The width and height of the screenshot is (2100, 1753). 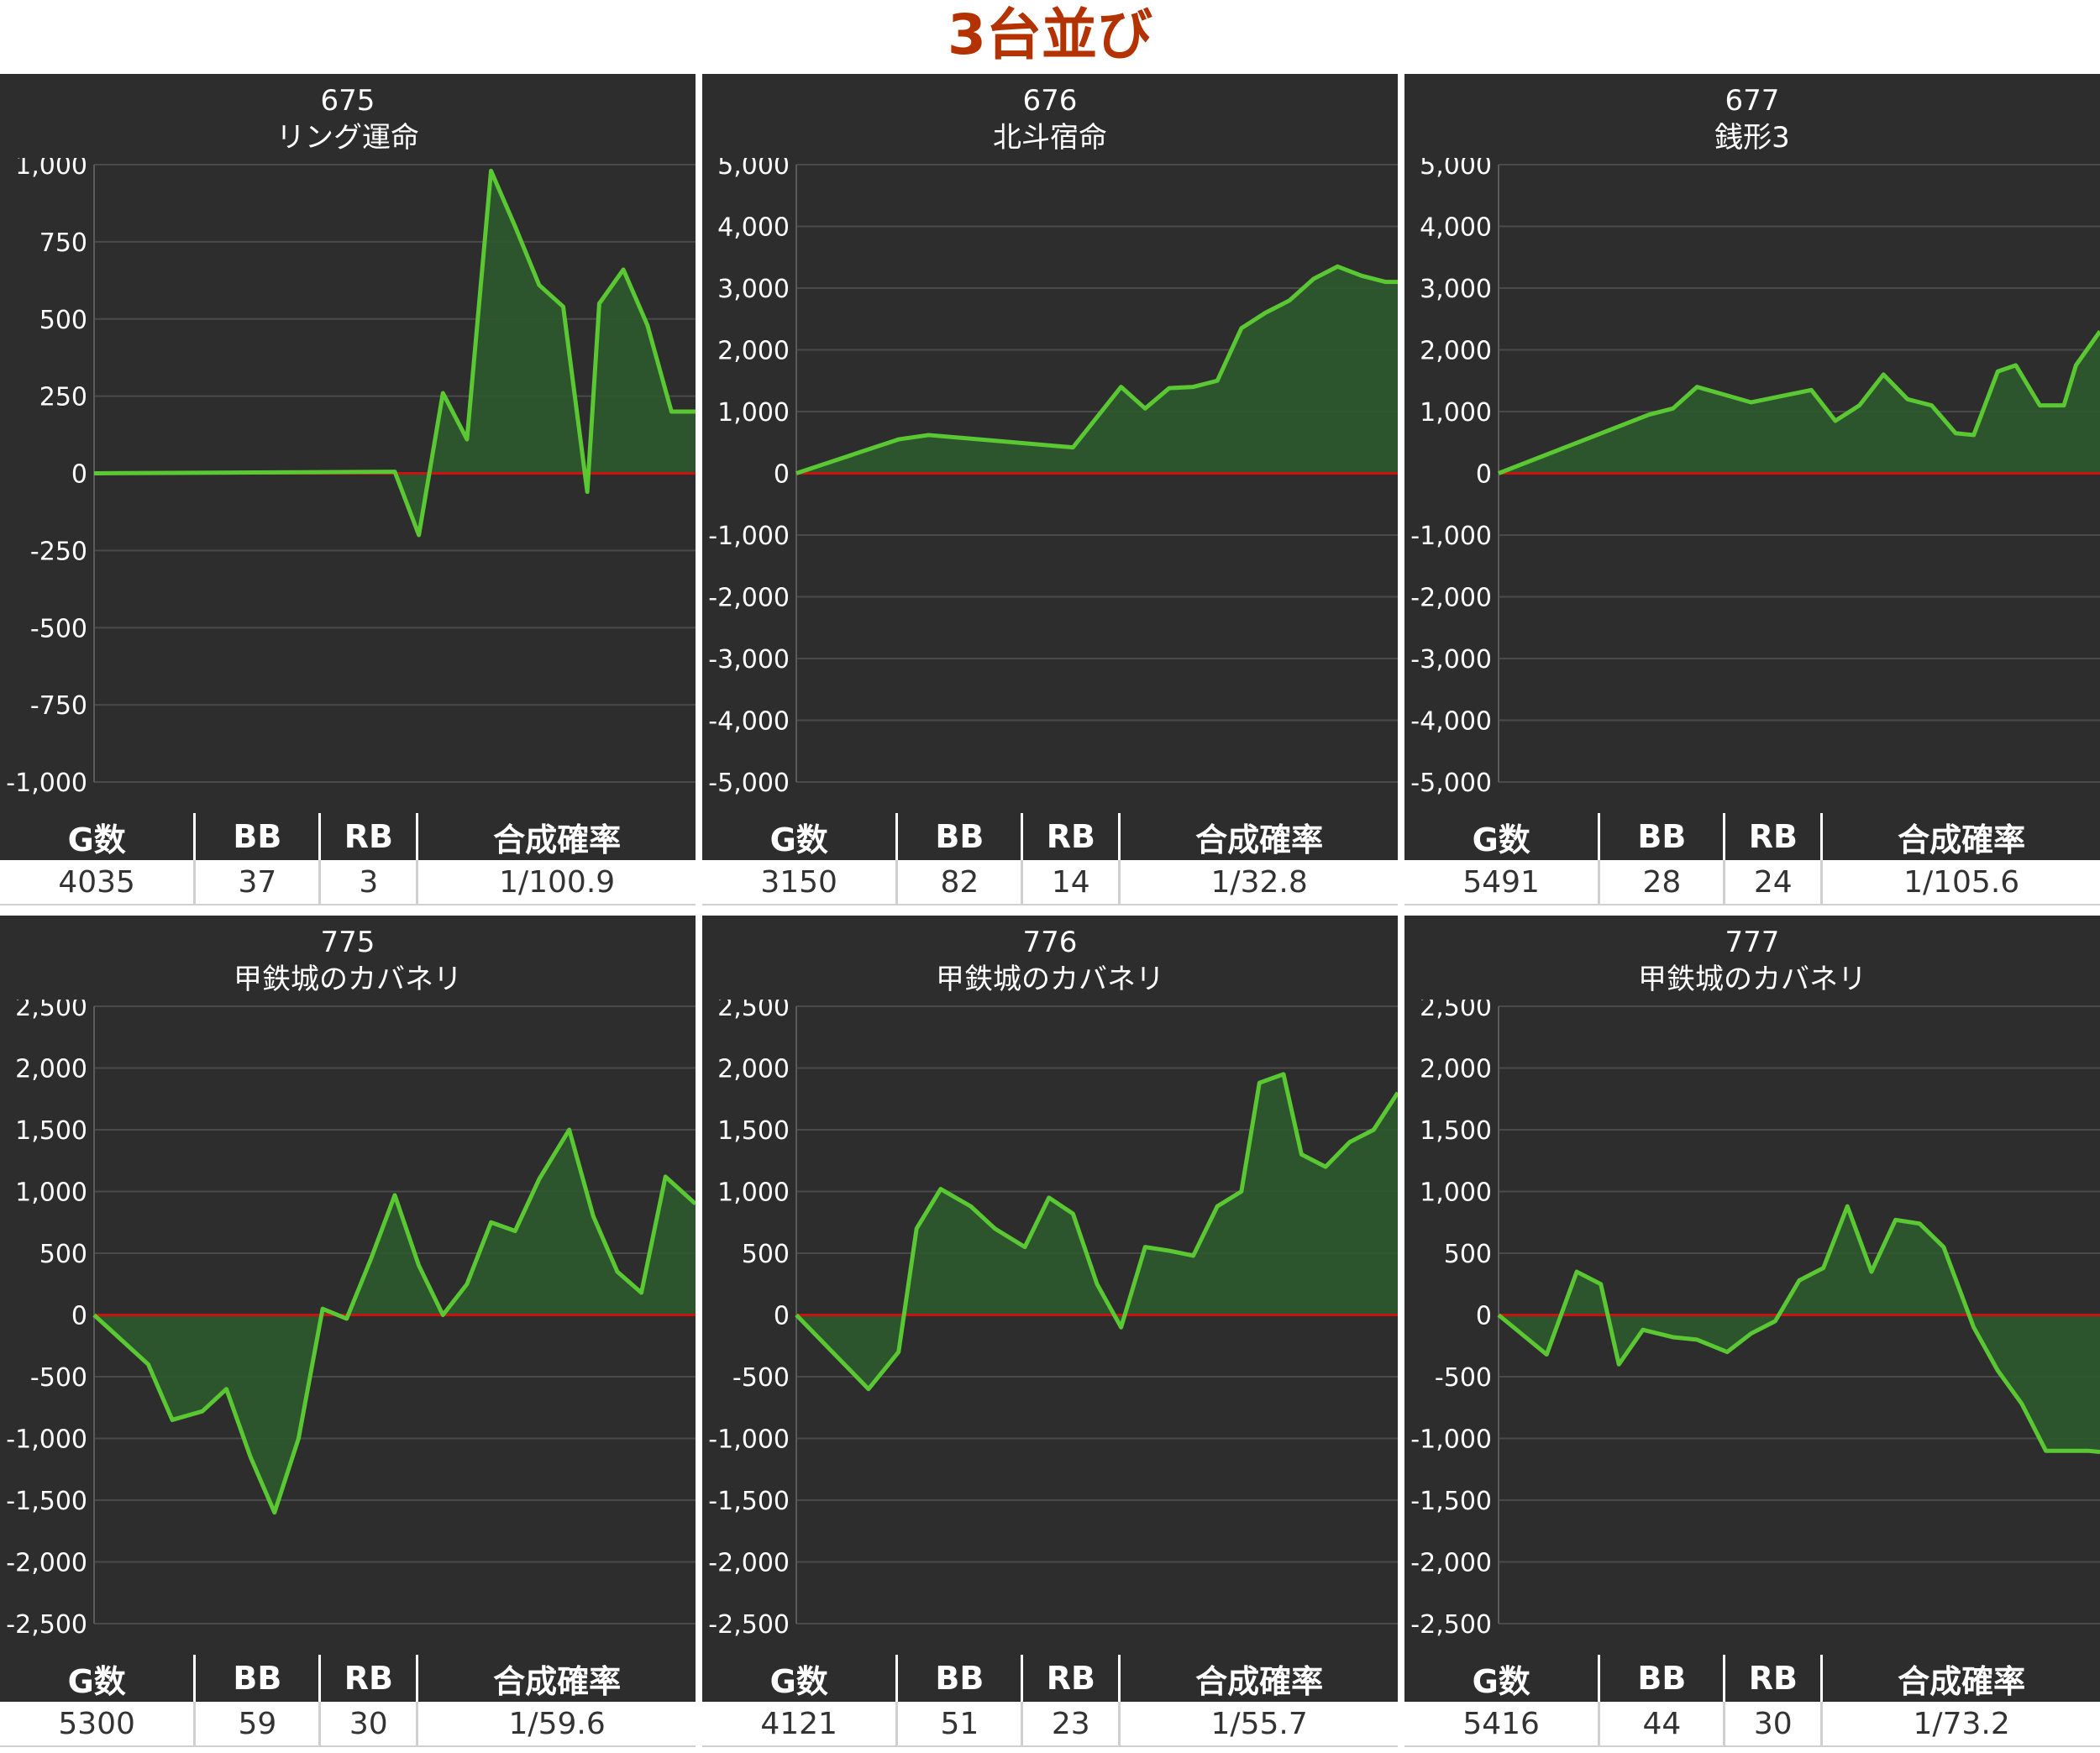 I want to click on y-tick-label: 250, so click(x=63, y=397).